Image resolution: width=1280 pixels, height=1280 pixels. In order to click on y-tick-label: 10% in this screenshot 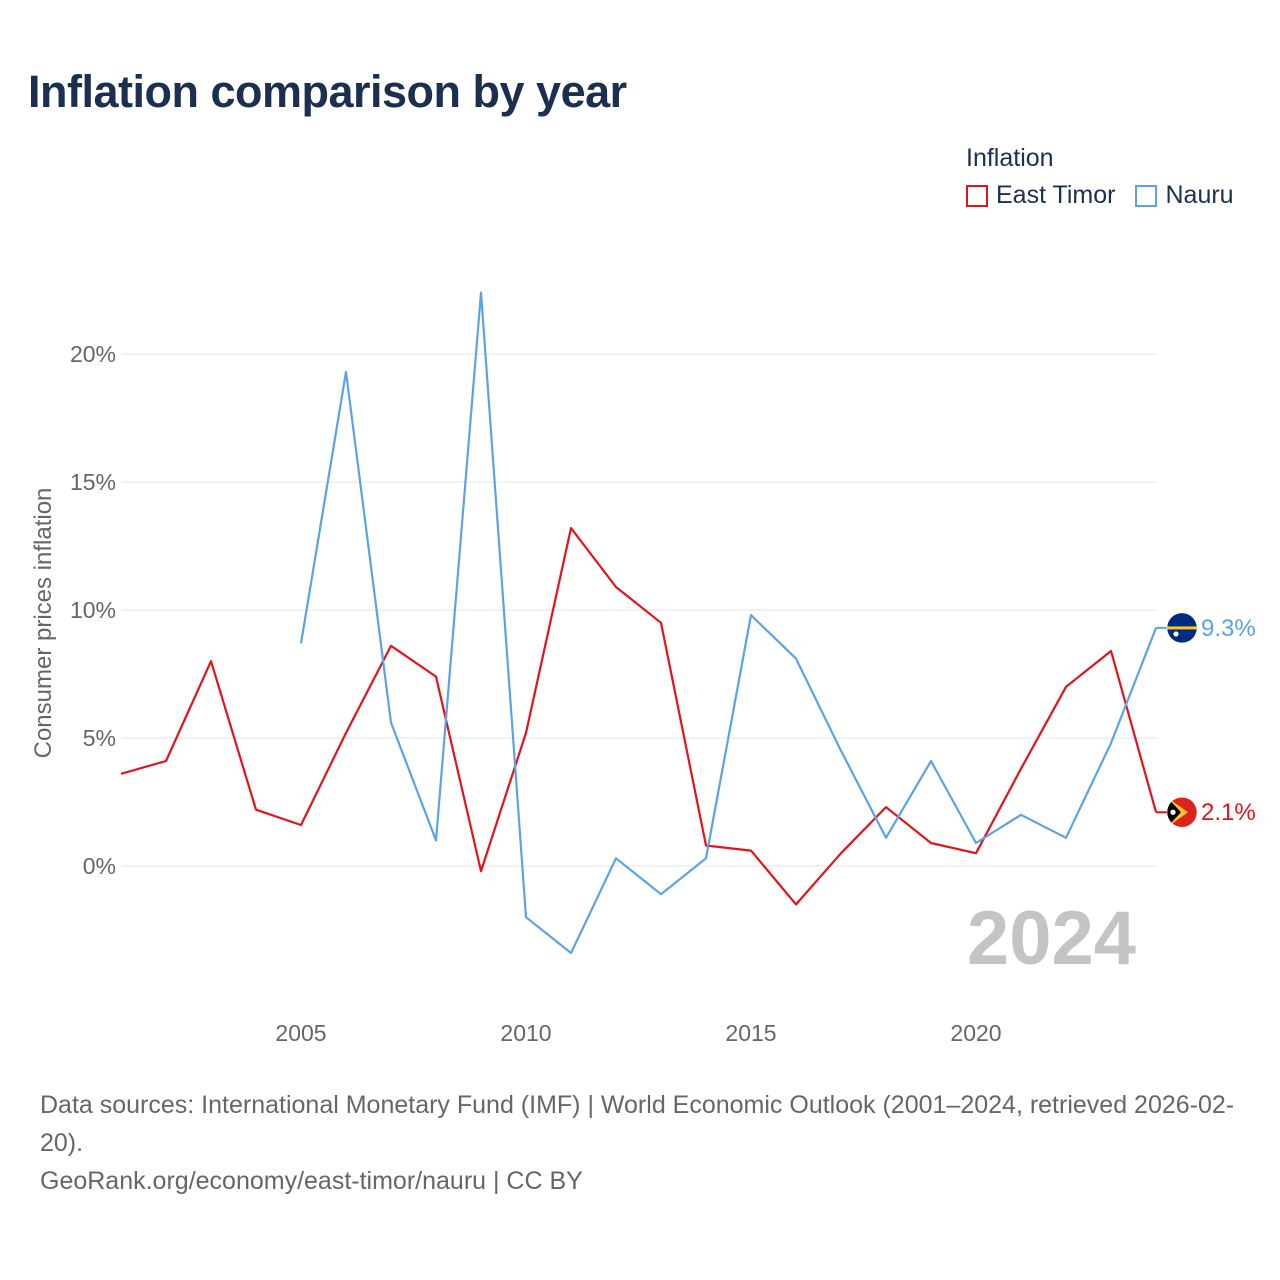, I will do `click(93, 610)`.